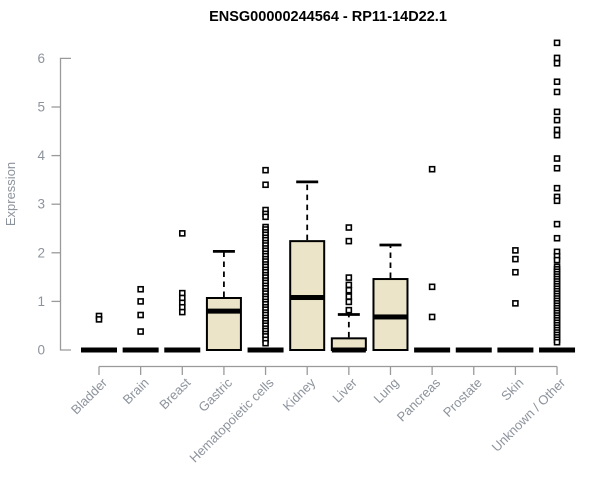 This screenshot has width=600, height=500. Describe the element at coordinates (344, 390) in the screenshot. I see `x-category-label-liver: Liver` at that location.